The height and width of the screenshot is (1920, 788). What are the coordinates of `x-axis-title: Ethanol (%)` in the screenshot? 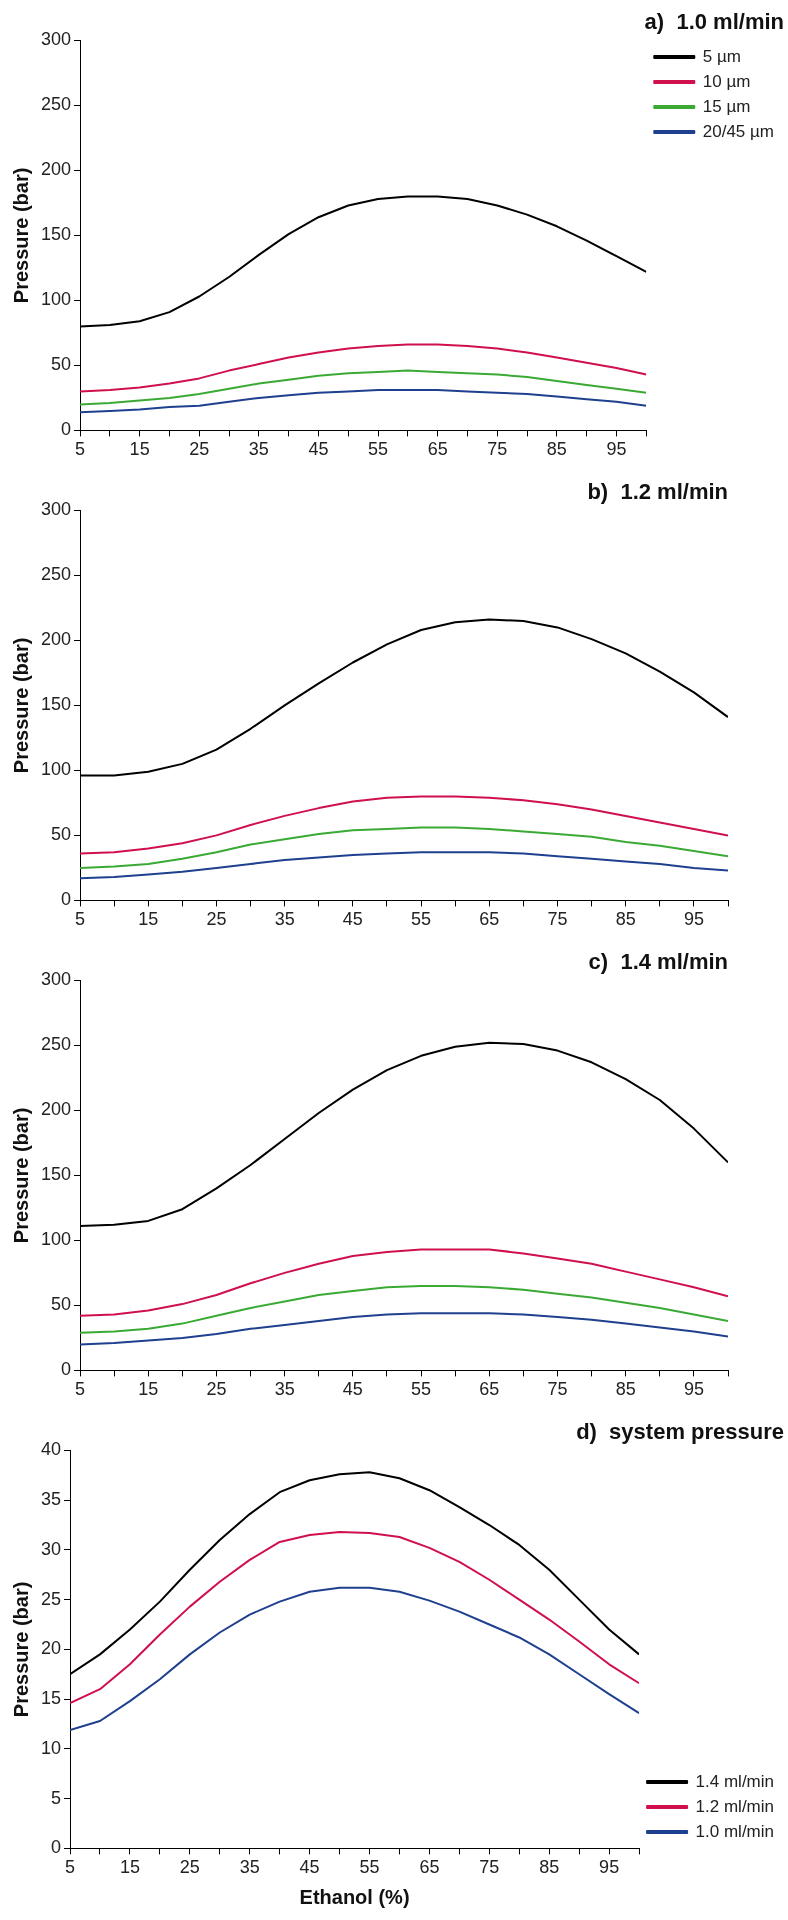 It's located at (354, 1896).